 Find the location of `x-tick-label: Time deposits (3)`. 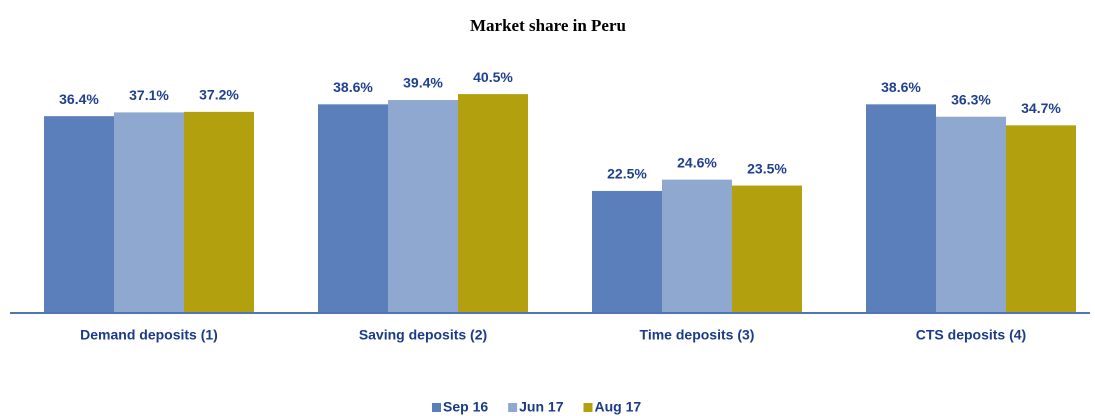

x-tick-label: Time deposits (3) is located at coordinates (697, 335).